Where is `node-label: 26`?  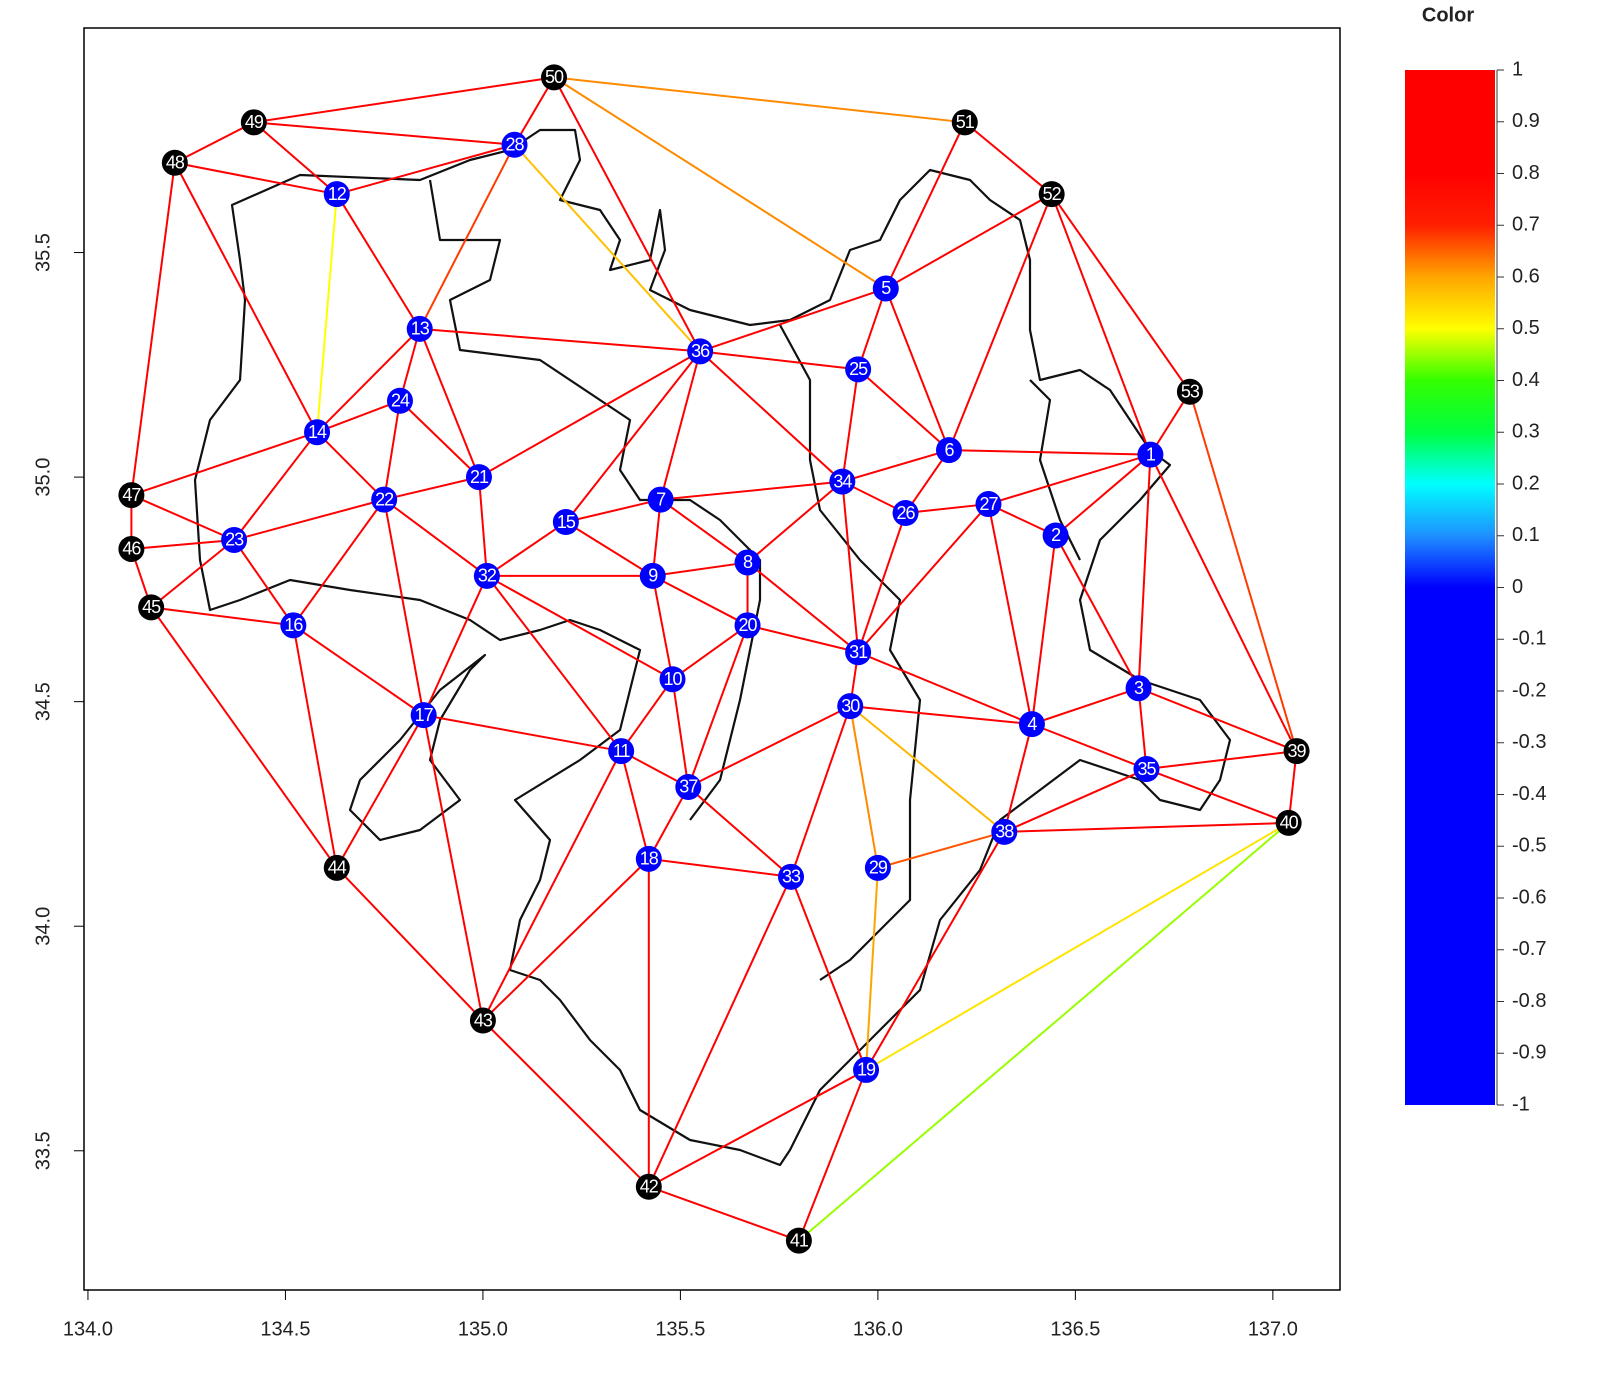 node-label: 26 is located at coordinates (906, 513).